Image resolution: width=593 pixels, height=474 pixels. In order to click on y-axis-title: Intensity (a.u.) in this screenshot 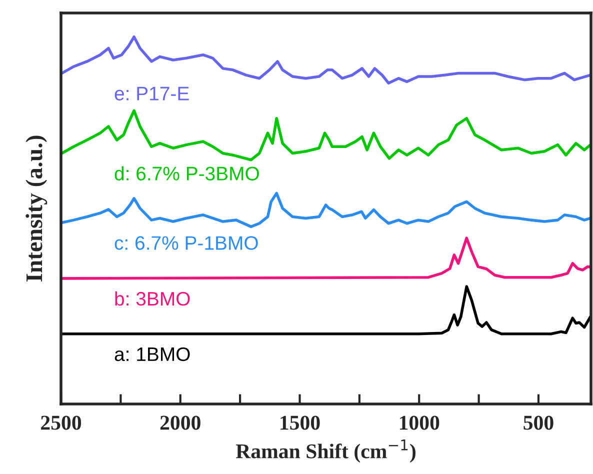, I will do `click(37, 209)`.